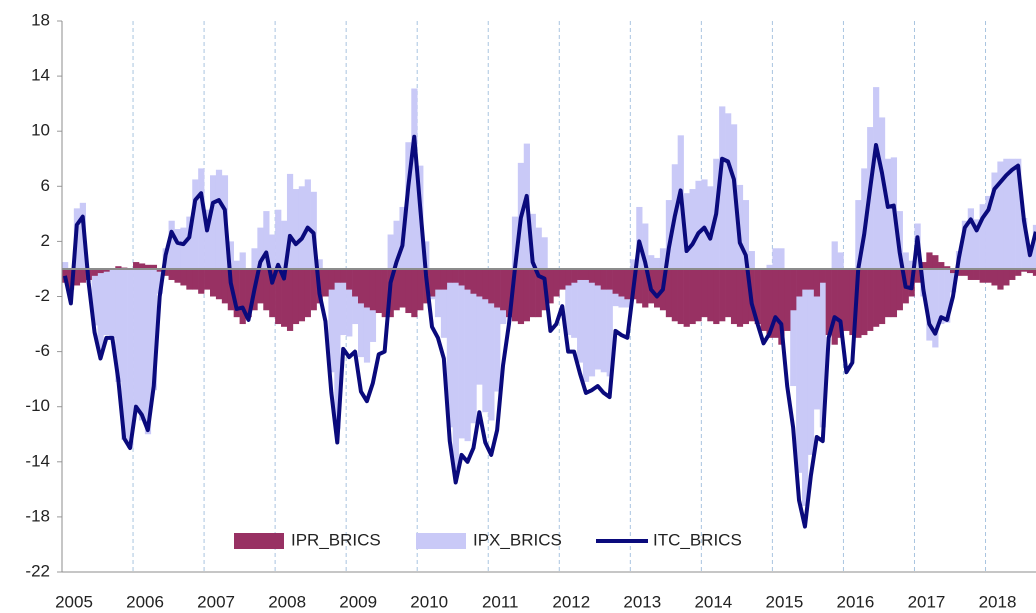 This screenshot has height=613, width=1036. Describe the element at coordinates (517, 539) in the screenshot. I see `legend-label: IPX_BRICS` at that location.